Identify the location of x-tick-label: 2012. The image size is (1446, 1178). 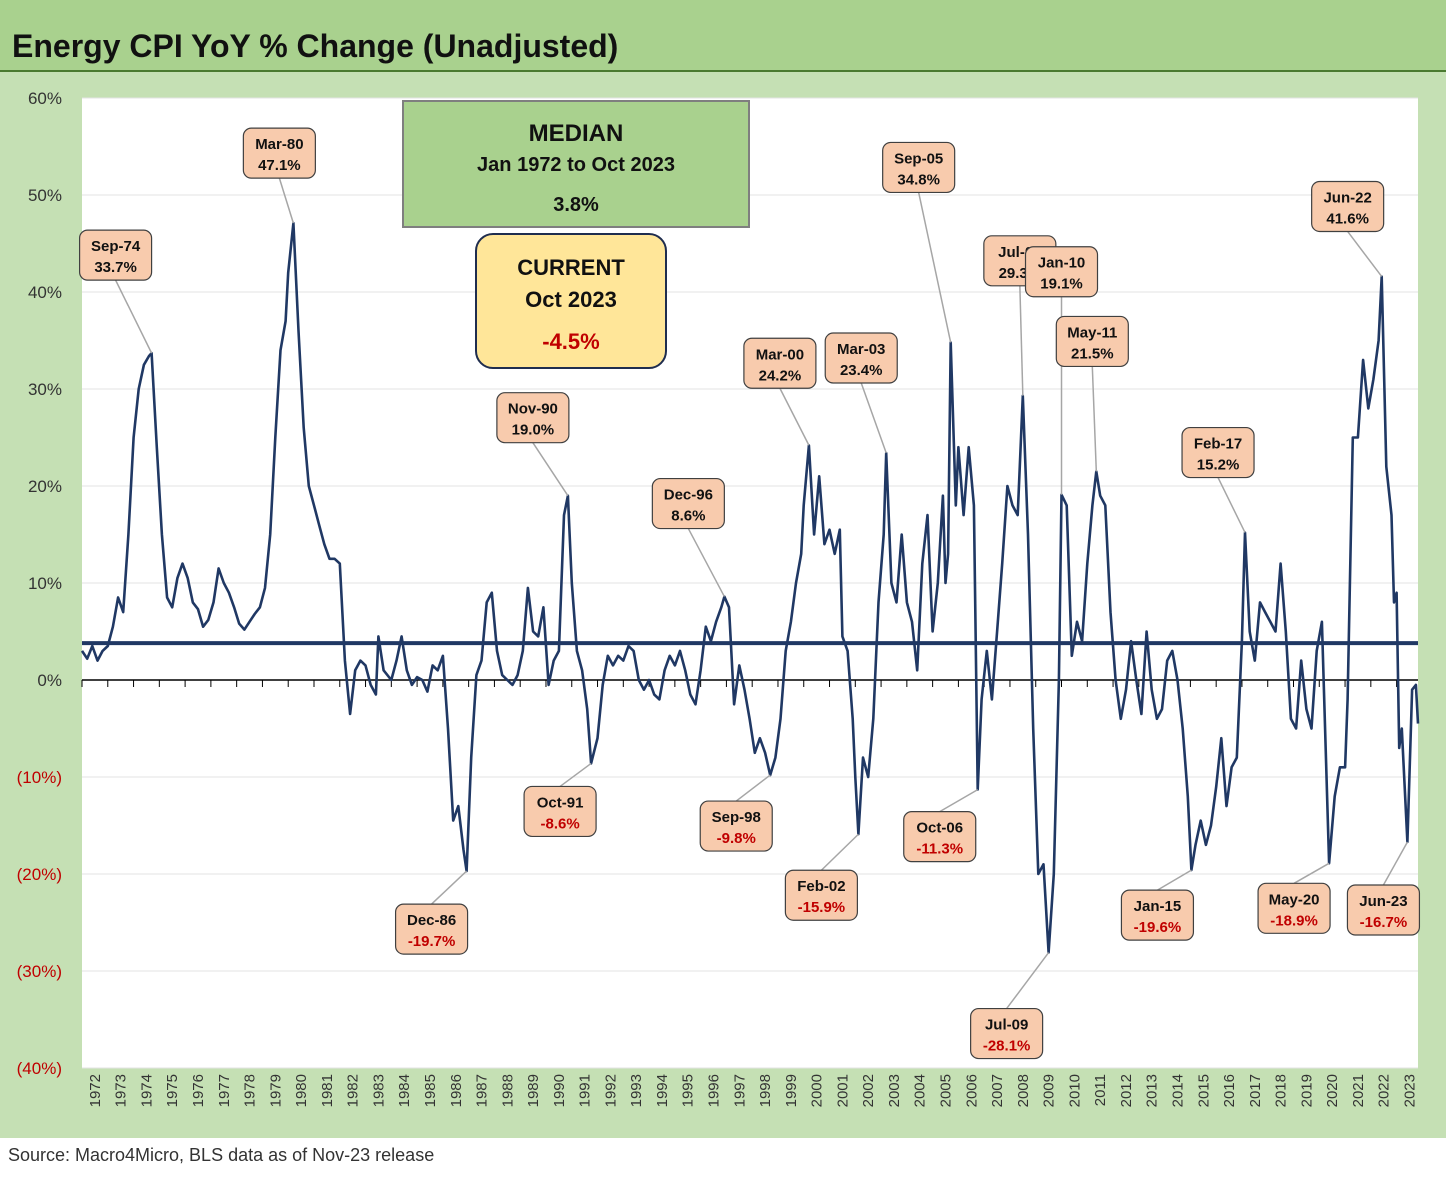
(1126, 1090).